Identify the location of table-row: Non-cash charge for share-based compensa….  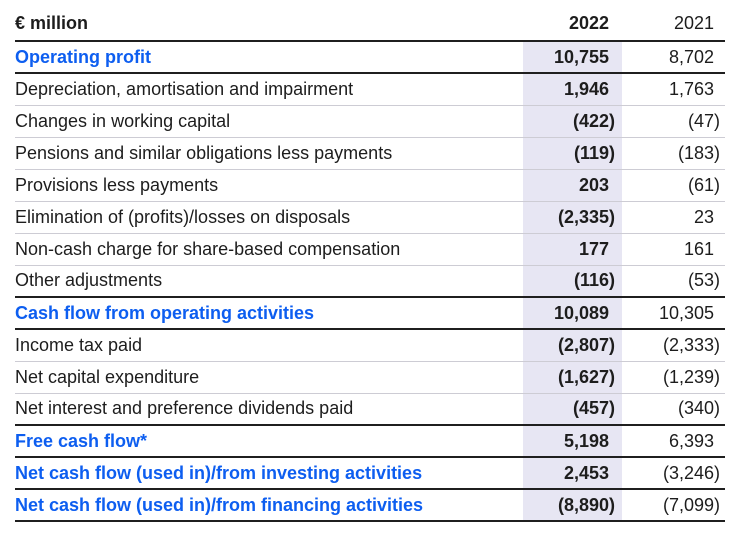
(370, 249).